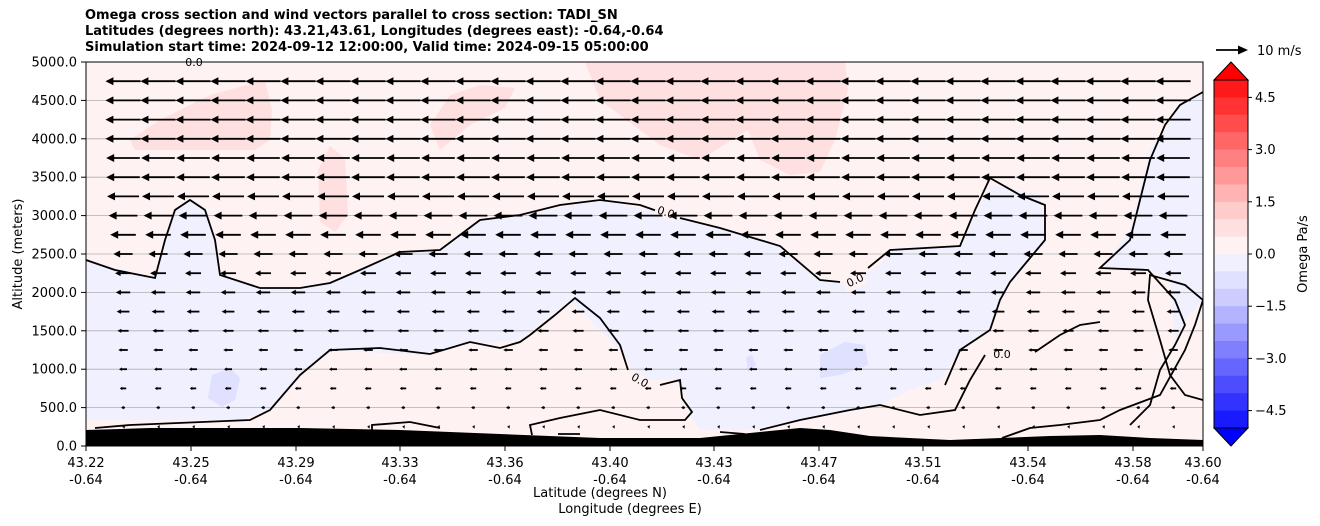  What do you see at coordinates (1271, 307) in the screenshot?
I see `colorbar-tick-label: −1.5` at bounding box center [1271, 307].